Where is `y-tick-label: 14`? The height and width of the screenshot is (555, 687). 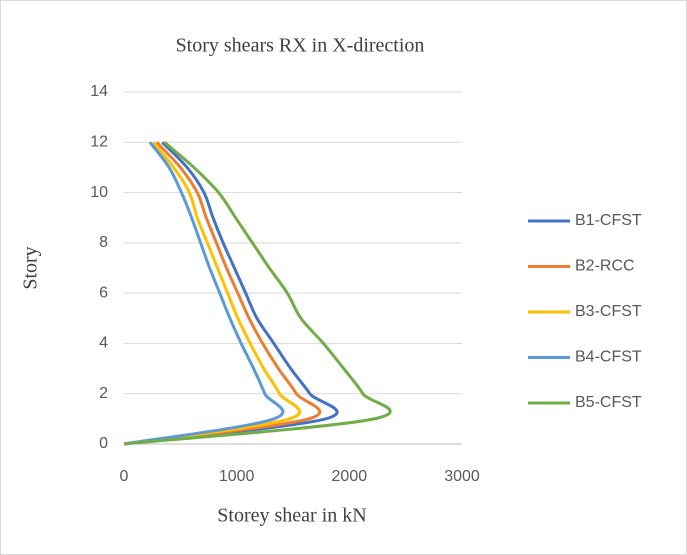
y-tick-label: 14 is located at coordinates (99, 91).